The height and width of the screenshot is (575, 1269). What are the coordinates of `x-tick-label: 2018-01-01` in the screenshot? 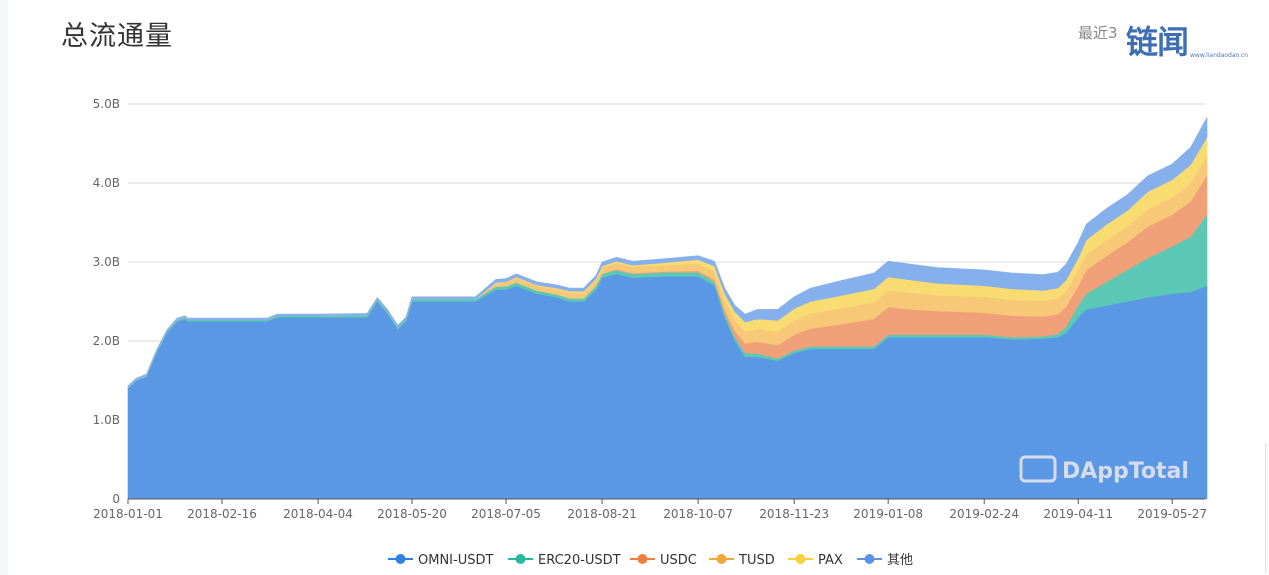 It's located at (128, 514).